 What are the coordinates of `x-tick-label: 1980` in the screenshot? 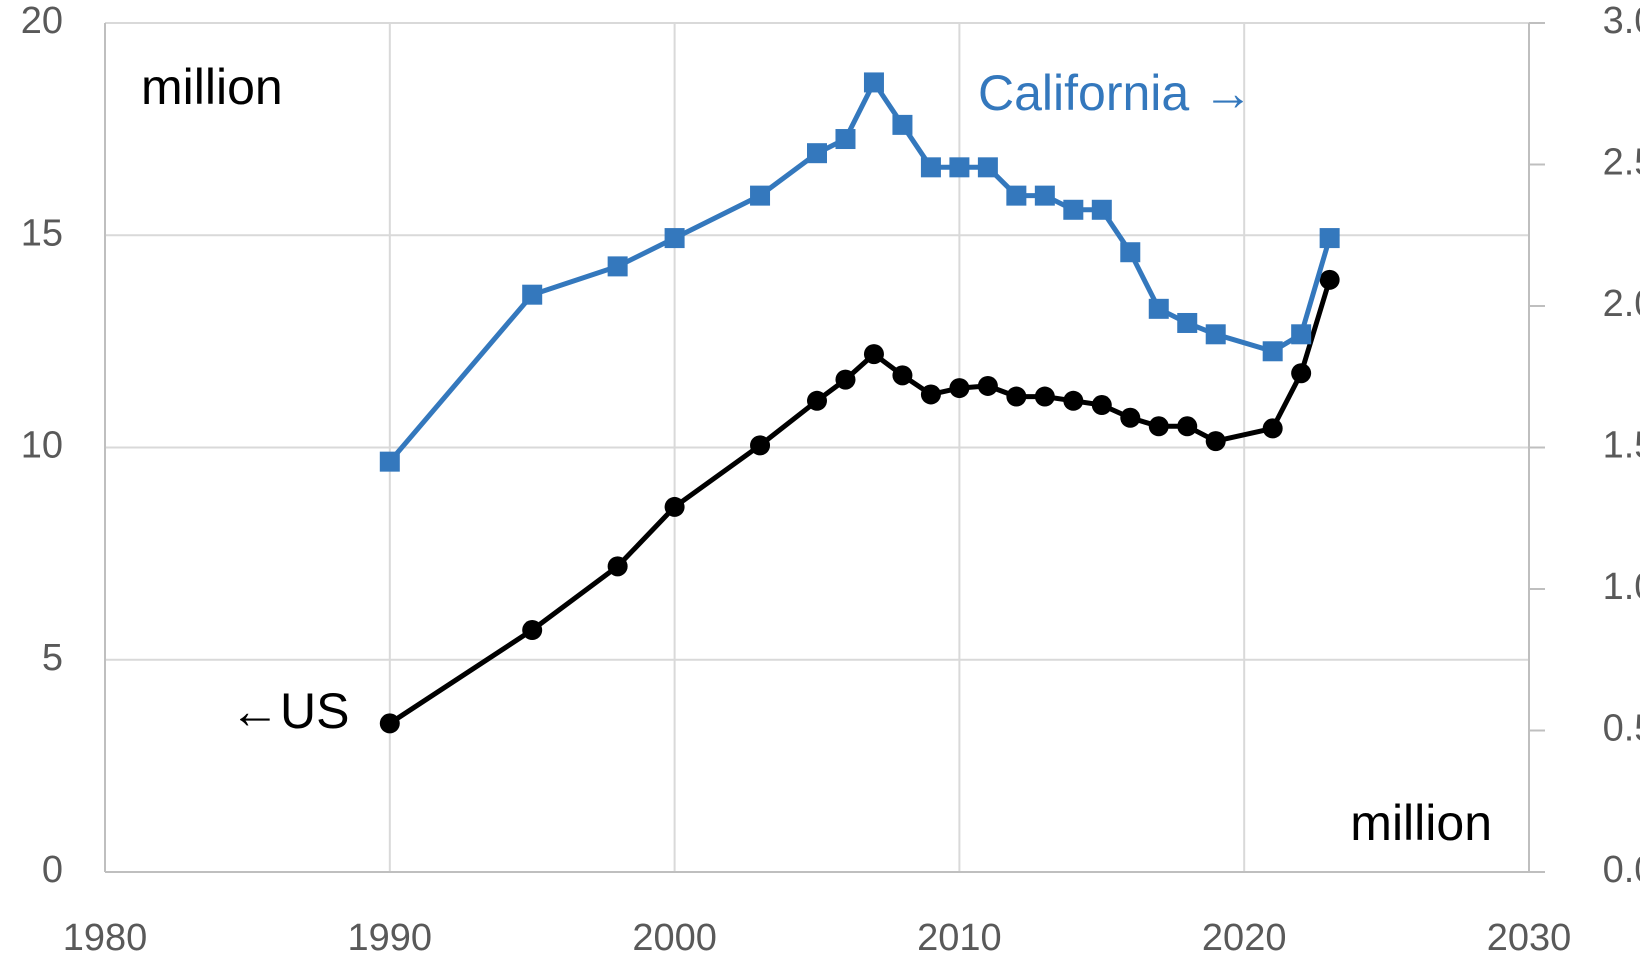 It's located at (105, 938).